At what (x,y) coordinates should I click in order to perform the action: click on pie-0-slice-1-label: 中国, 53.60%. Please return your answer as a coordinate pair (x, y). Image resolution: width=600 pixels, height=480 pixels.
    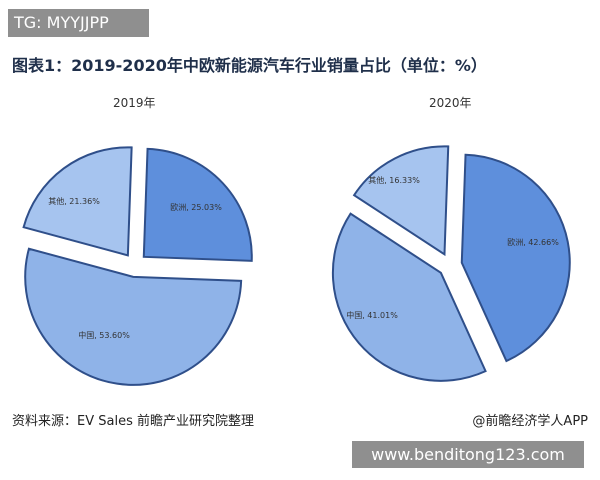
    Looking at the image, I should click on (104, 335).